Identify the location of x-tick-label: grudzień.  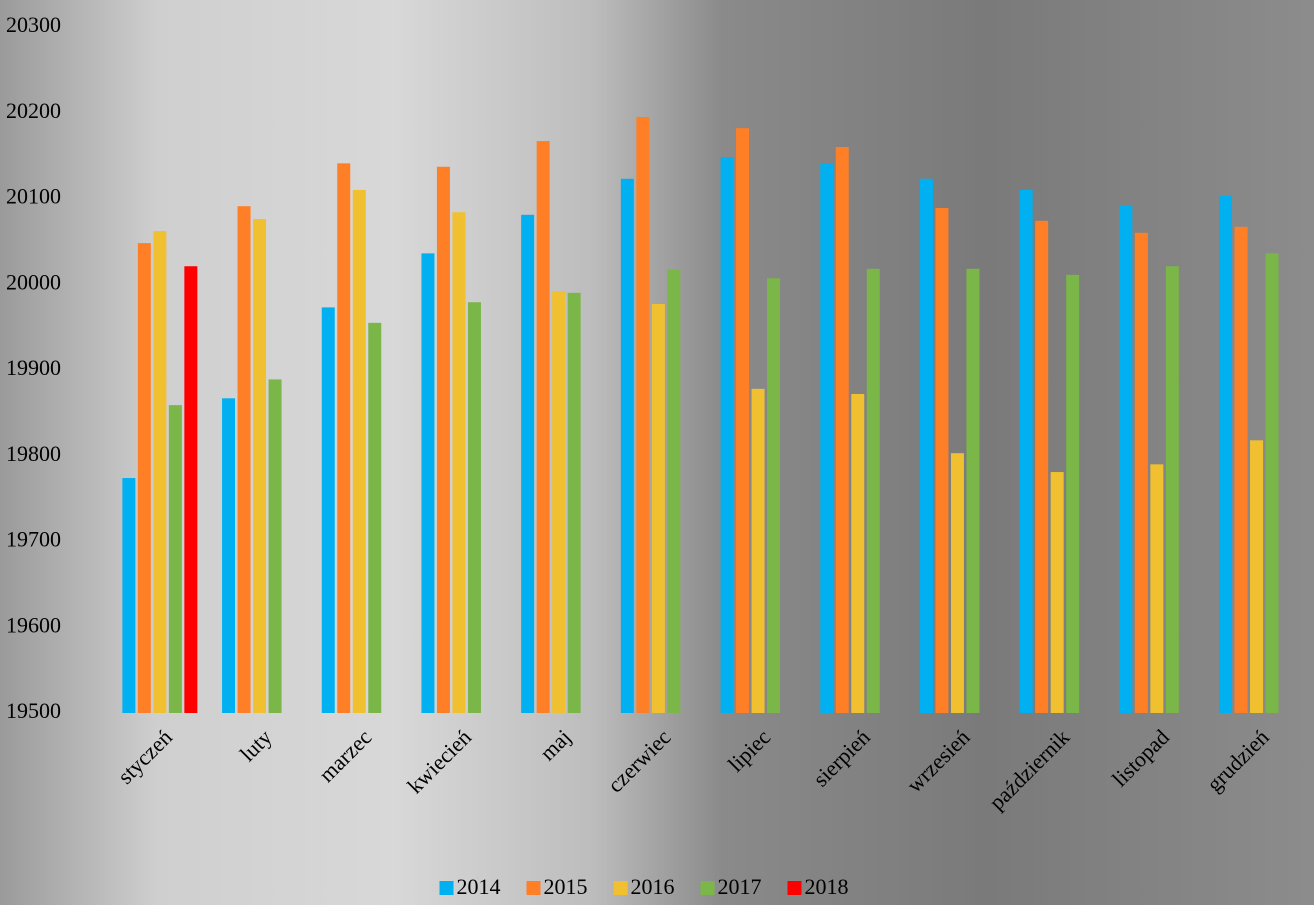
(1238, 760).